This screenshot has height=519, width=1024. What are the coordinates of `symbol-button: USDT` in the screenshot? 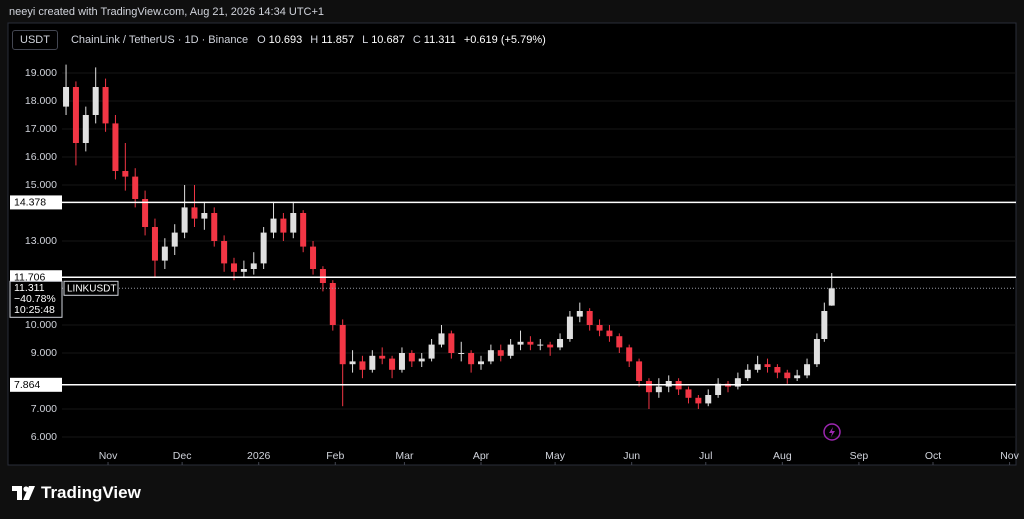 It's located at (35, 40).